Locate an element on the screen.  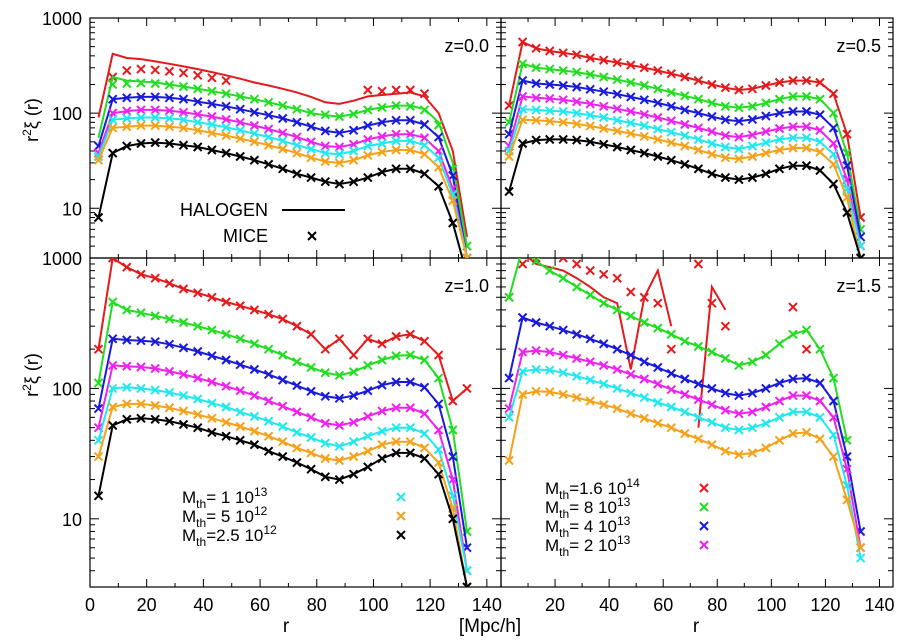
svg-text: r2ξ (r) is located at coordinates (31, 120).